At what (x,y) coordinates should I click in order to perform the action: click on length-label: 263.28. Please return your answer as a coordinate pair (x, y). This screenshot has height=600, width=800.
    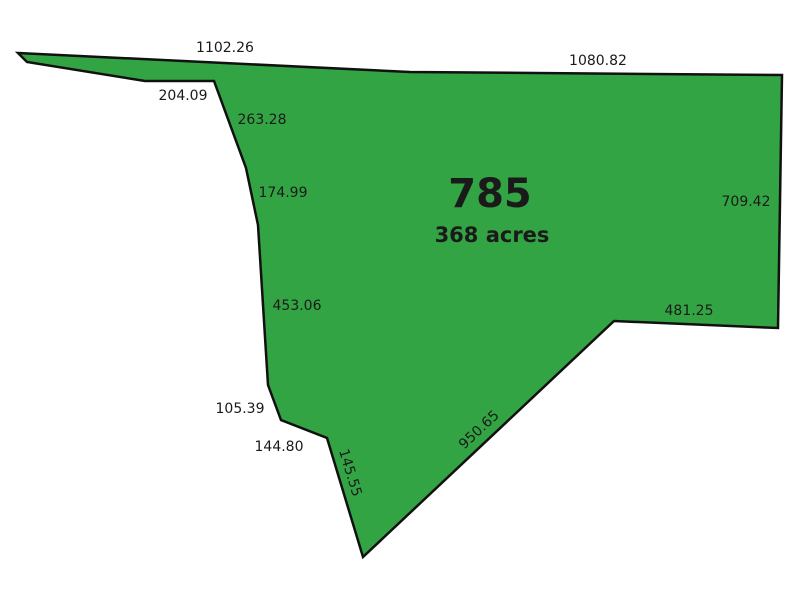
    Looking at the image, I should click on (262, 120).